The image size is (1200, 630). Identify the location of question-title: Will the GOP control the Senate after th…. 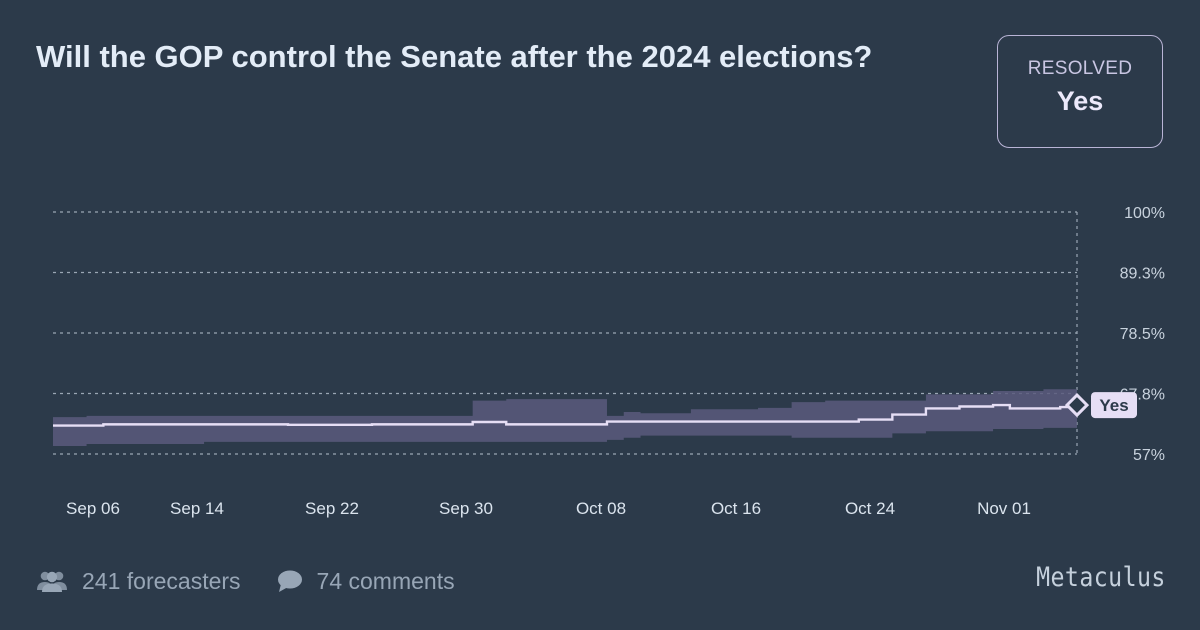
(454, 56).